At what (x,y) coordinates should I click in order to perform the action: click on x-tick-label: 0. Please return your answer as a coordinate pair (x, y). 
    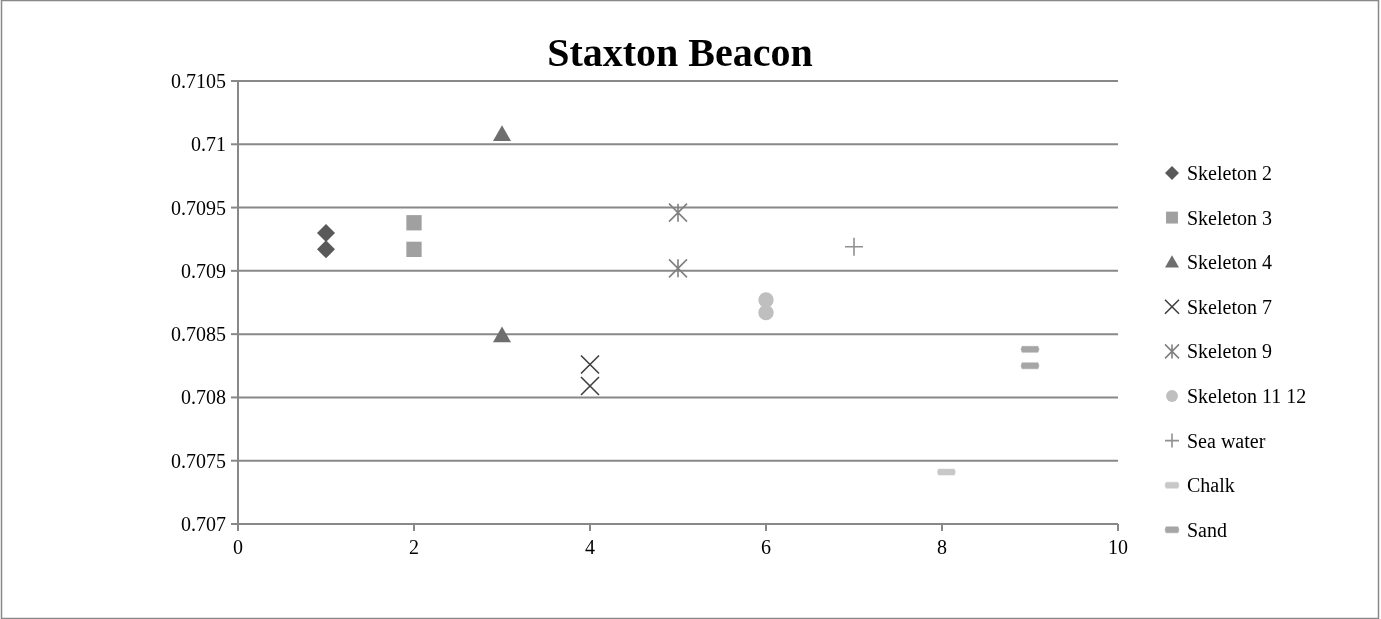
    Looking at the image, I should click on (238, 547).